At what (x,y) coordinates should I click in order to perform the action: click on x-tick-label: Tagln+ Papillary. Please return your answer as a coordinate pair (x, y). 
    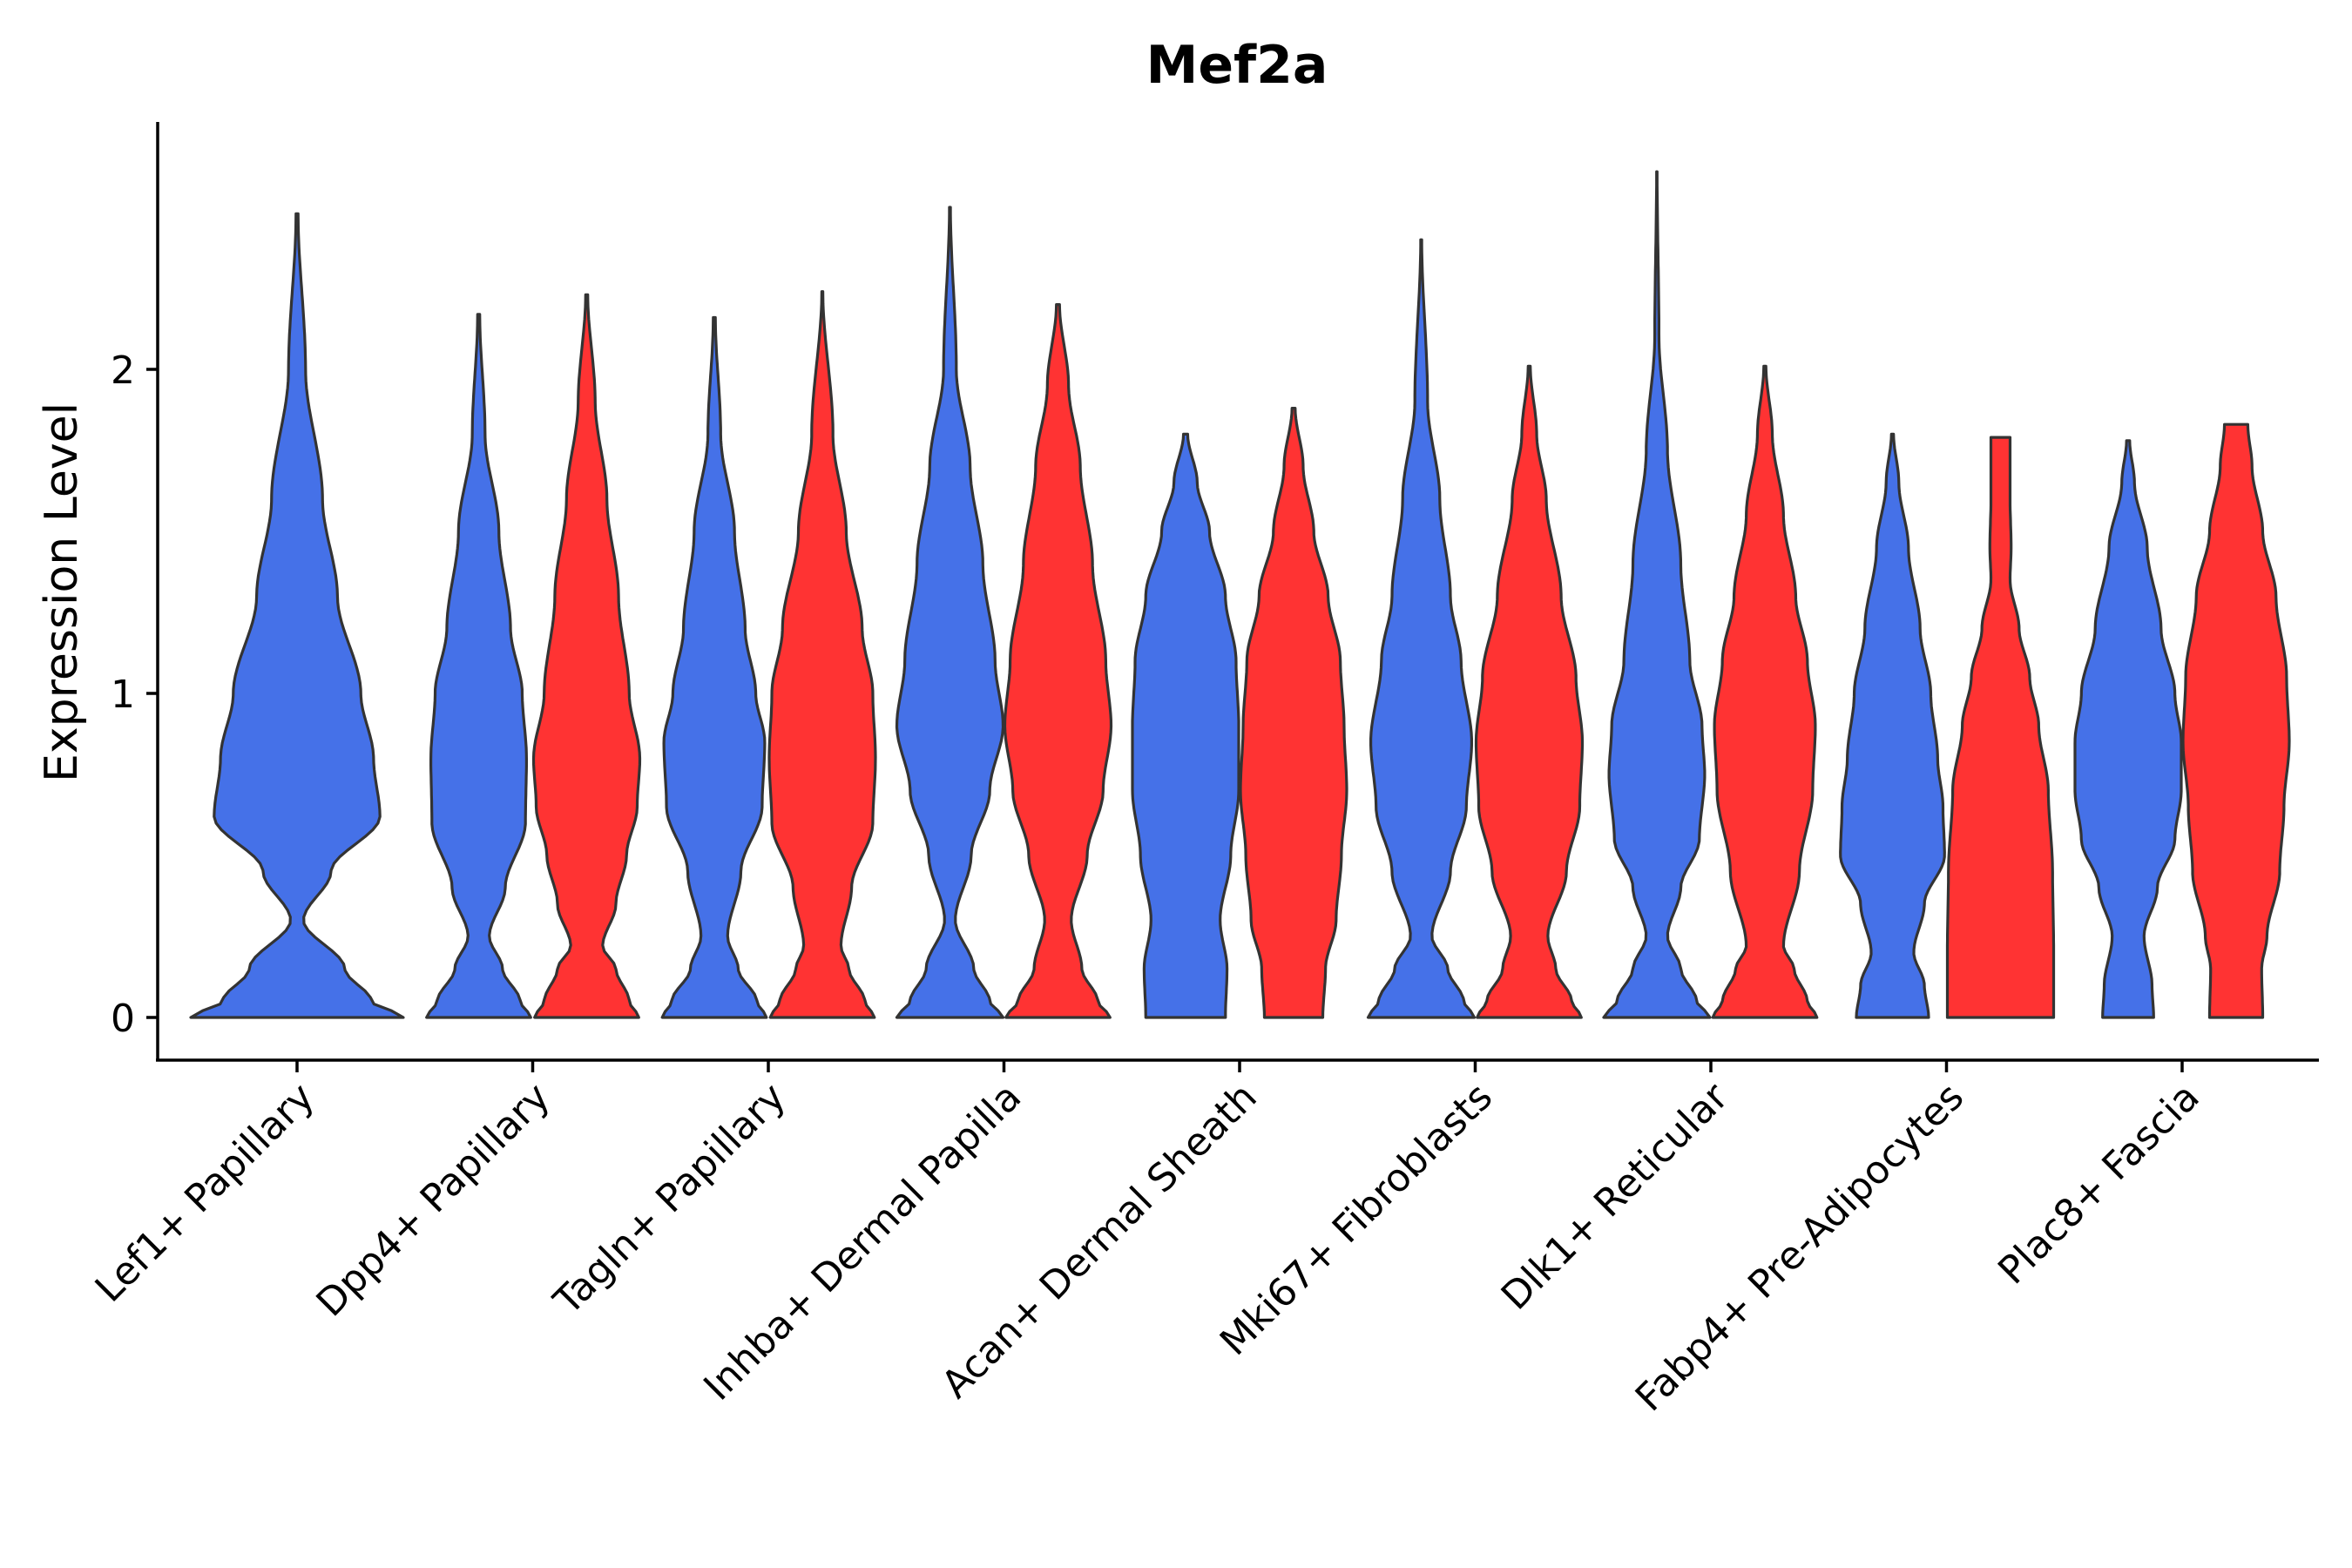
    Looking at the image, I should click on (669, 1199).